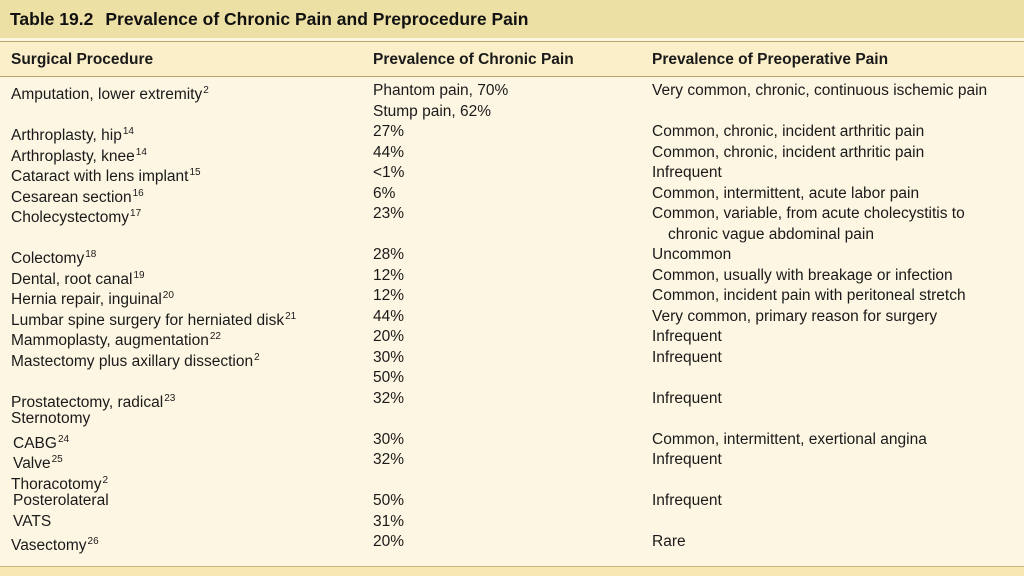  I want to click on procedure-name: CABG, so click(35, 443).